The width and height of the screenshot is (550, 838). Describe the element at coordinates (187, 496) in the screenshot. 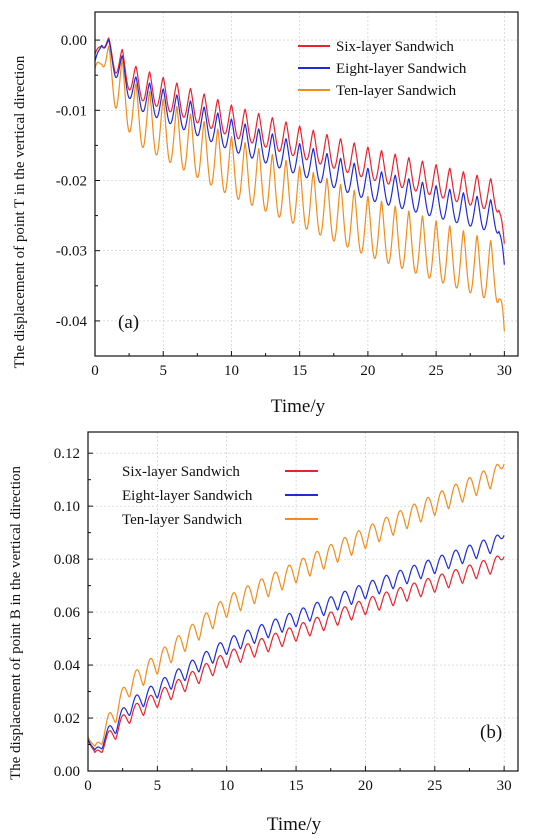

I see `legend-label-eight-b: Eight-layer Sandwich` at that location.